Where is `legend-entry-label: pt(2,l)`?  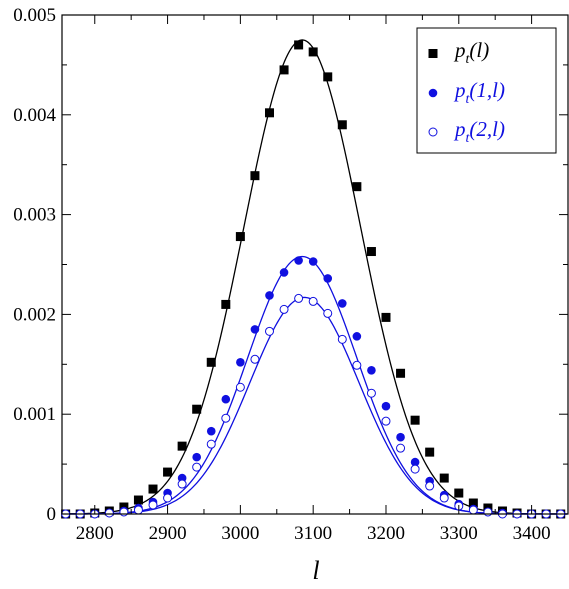
legend-entry-label: pt(2,l) is located at coordinates (479, 131).